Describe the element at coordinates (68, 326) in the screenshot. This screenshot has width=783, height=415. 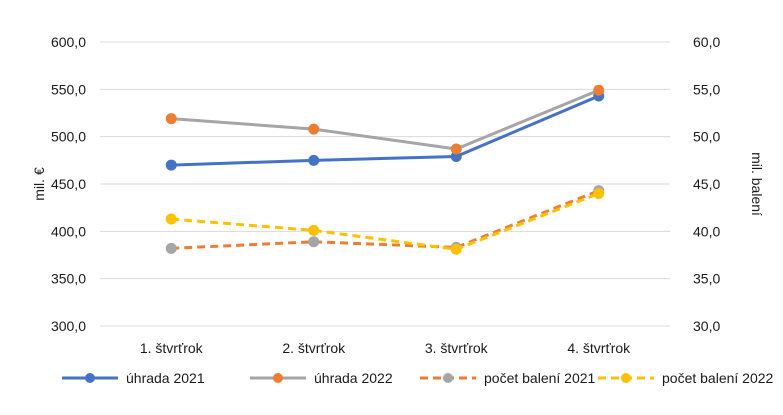
I see `left-tick-label: 300,0` at that location.